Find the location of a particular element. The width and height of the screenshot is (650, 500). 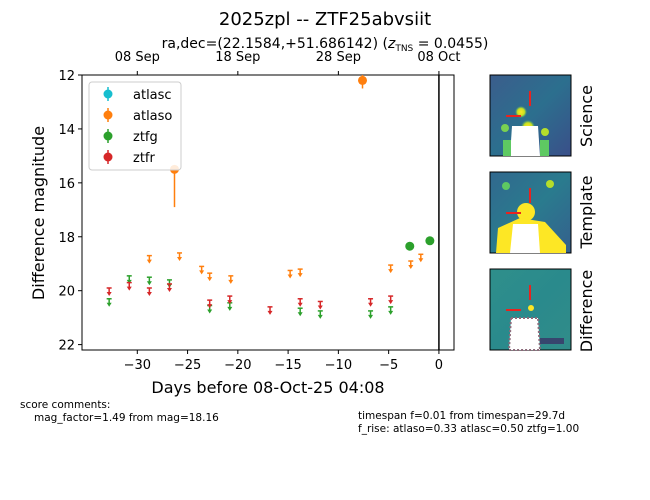

top-tick-label: 08 Sep is located at coordinates (137, 57).